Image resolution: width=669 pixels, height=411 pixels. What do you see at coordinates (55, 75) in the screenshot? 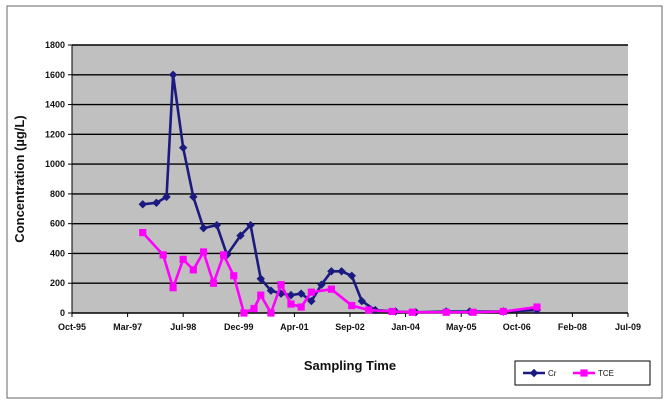
I see `y-tick-label: 1600` at bounding box center [55, 75].